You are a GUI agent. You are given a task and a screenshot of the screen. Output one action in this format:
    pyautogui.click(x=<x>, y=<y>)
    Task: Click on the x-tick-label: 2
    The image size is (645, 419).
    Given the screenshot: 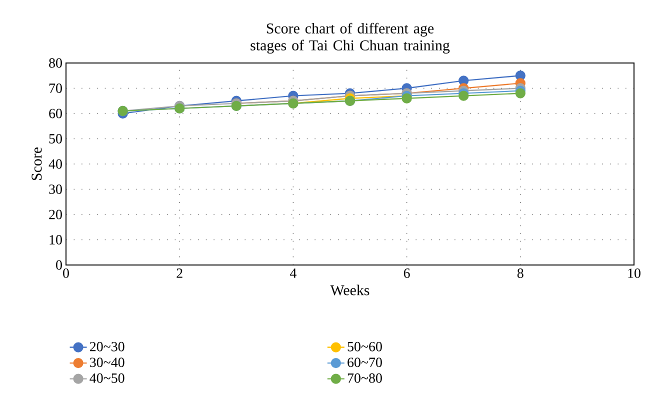 What is the action you would take?
    pyautogui.click(x=179, y=273)
    